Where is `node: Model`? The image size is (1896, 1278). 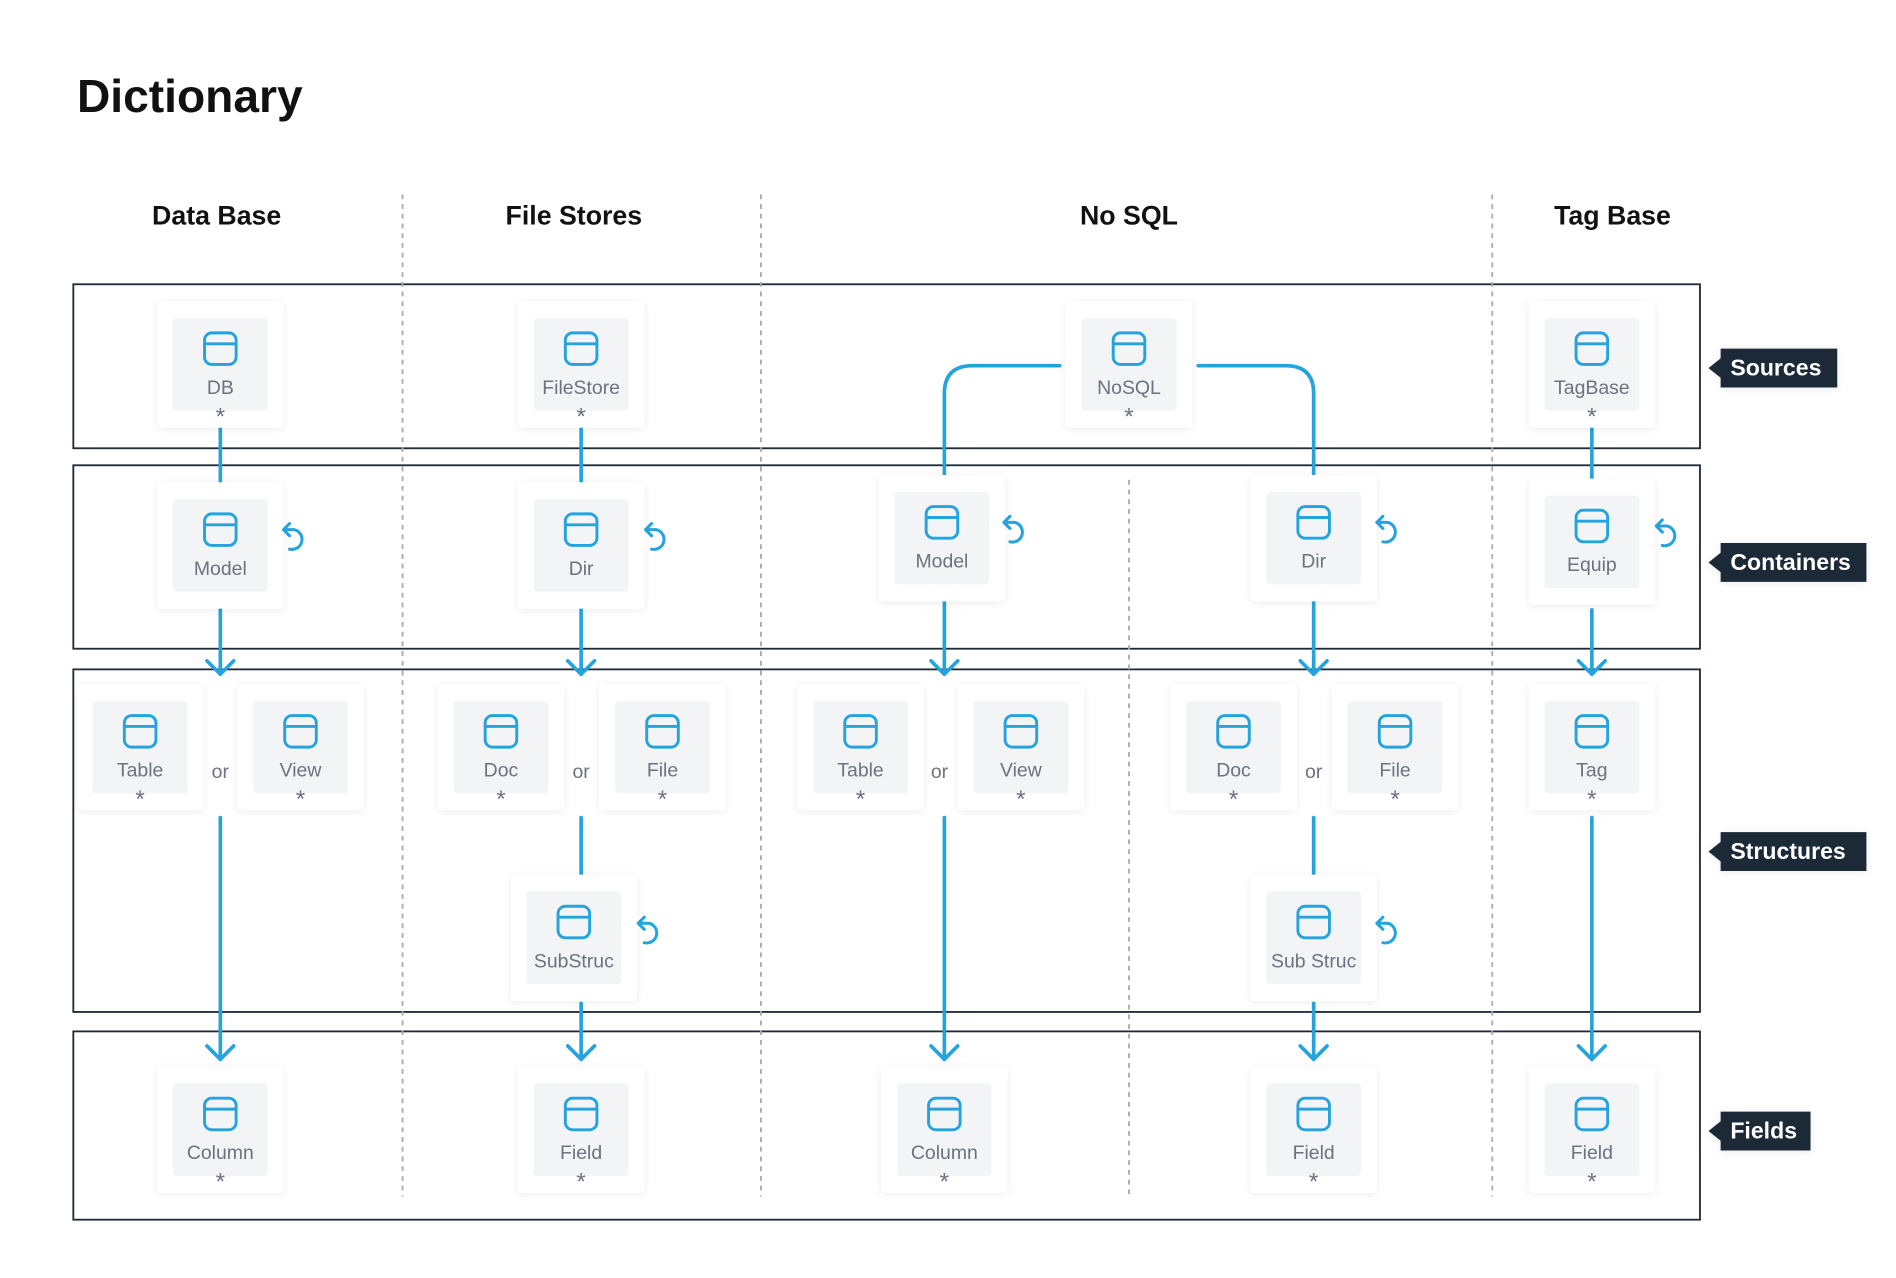 node: Model is located at coordinates (942, 538).